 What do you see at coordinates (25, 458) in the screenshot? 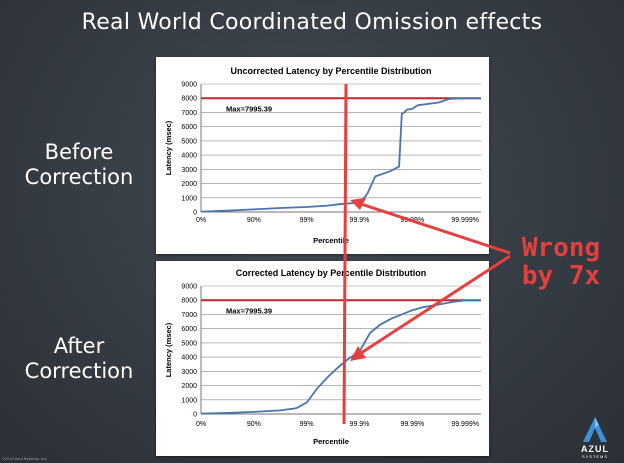
I see `copyright-text: ©2012 Azul Systems, Inc.` at bounding box center [25, 458].